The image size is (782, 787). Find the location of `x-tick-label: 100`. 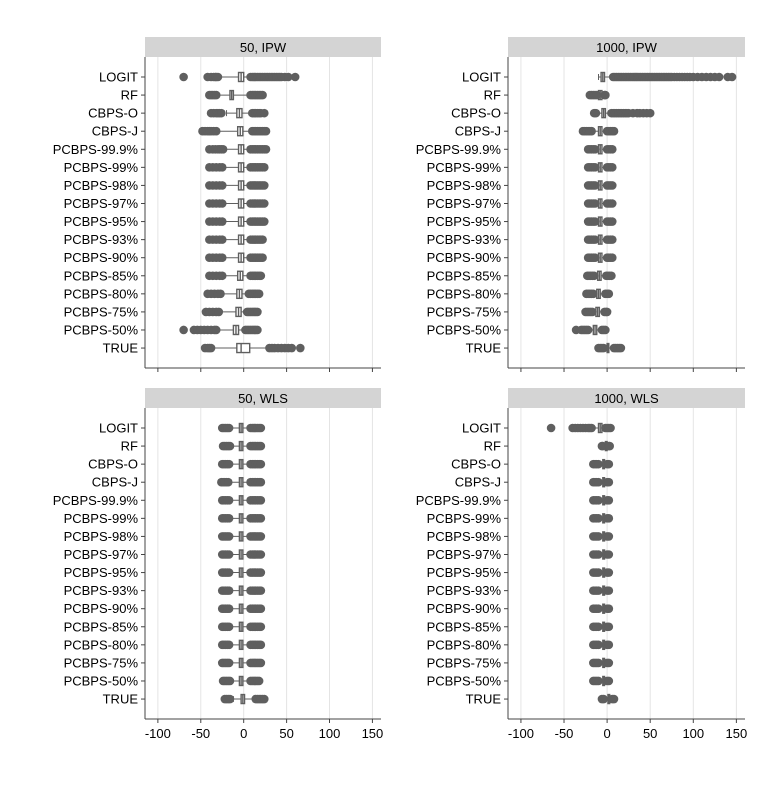

x-tick-label: 100 is located at coordinates (693, 733).